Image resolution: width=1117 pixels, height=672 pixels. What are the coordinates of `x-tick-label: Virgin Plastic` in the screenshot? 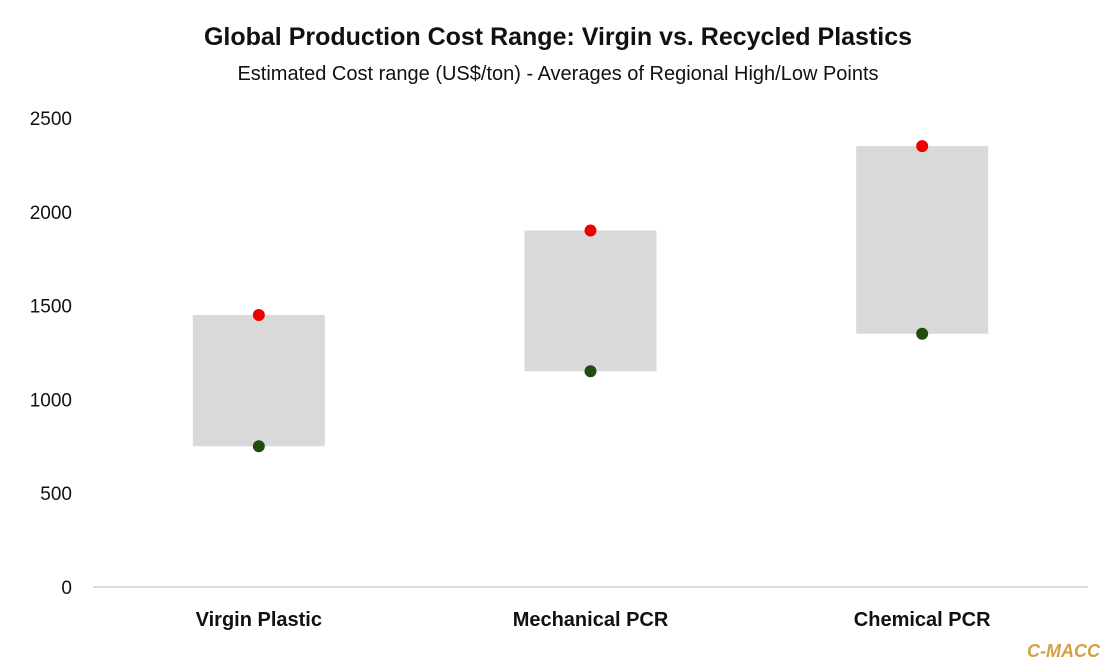 It's located at (259, 620).